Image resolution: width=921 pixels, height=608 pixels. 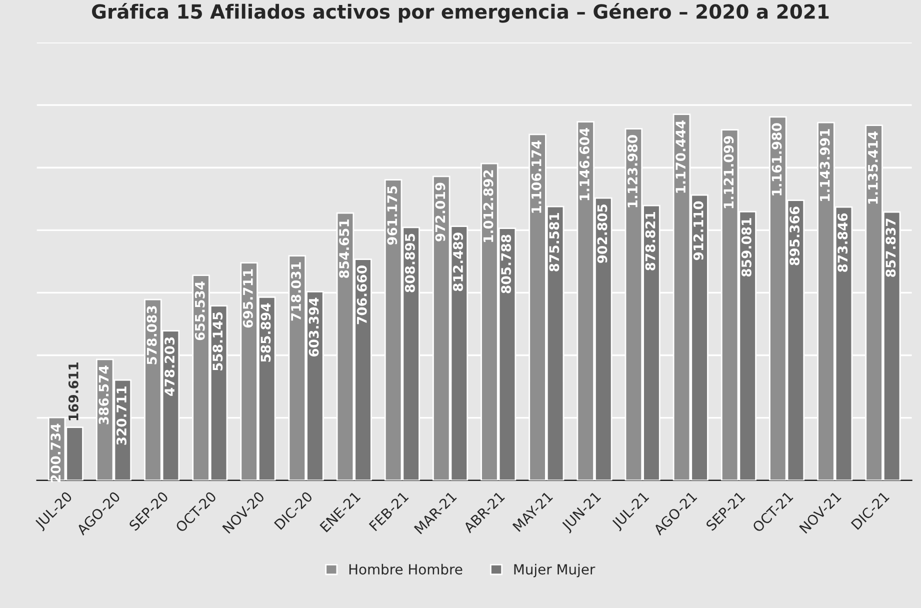 What do you see at coordinates (843, 242) in the screenshot?
I see `data-label: 873.846` at bounding box center [843, 242].